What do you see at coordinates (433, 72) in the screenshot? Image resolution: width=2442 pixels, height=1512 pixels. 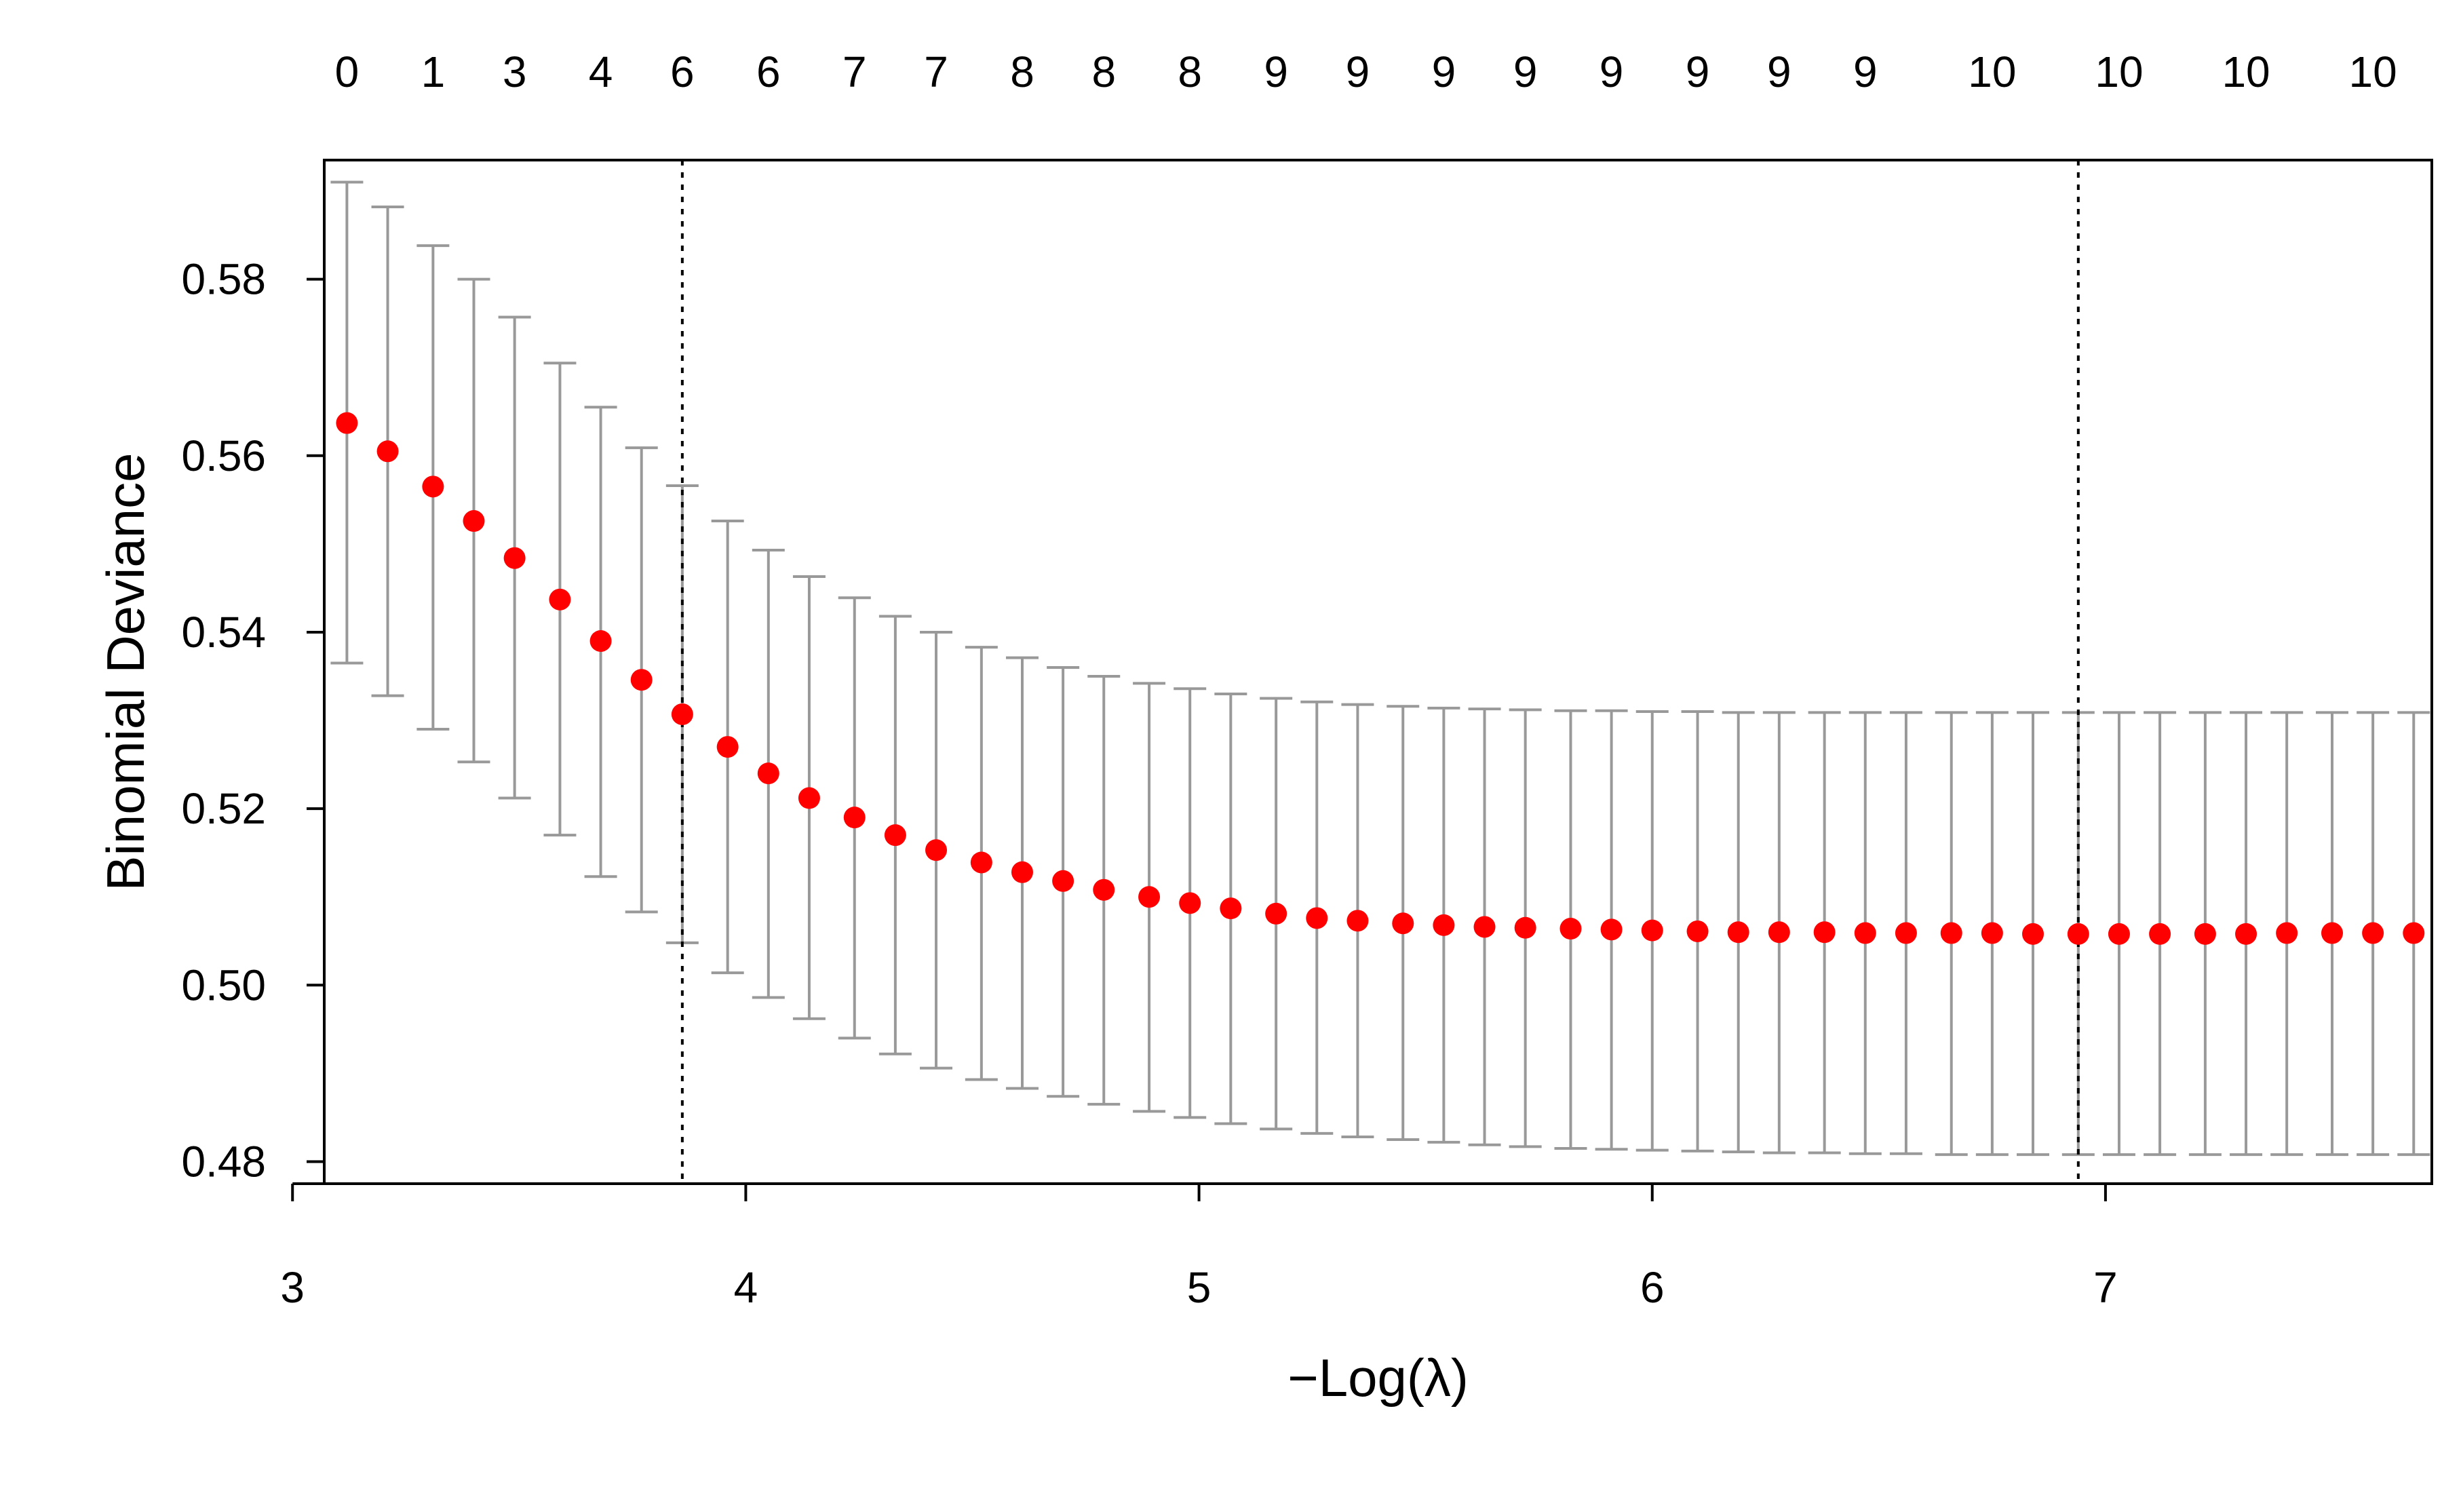 I see `top-axis-count-label: 1` at bounding box center [433, 72].